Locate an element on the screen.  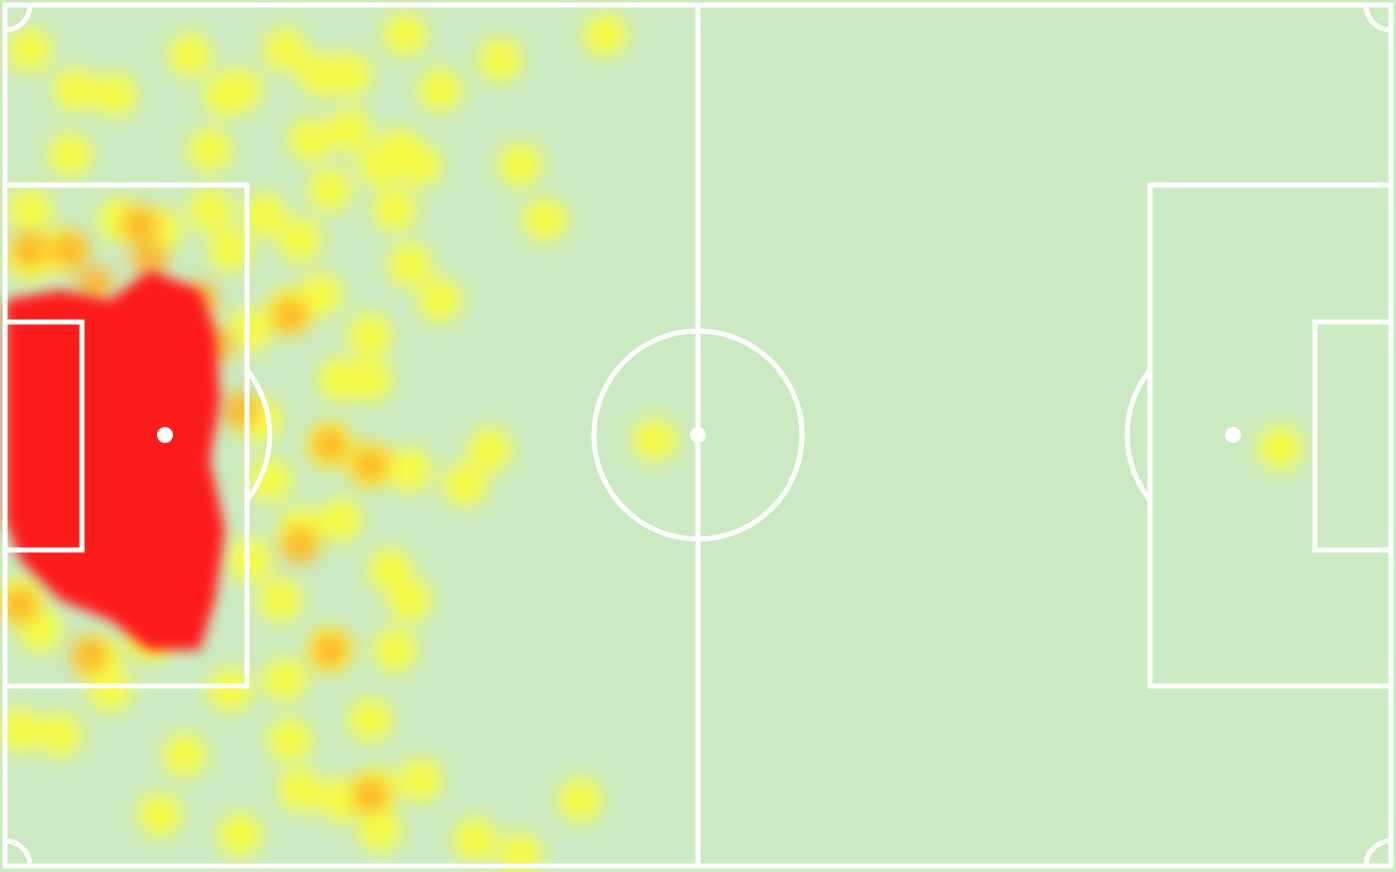
center-spot is located at coordinates (698, 435).